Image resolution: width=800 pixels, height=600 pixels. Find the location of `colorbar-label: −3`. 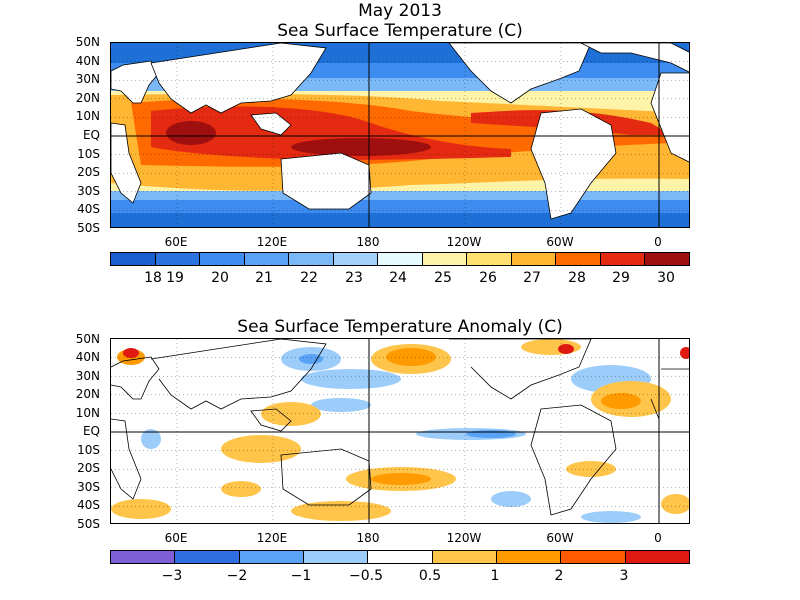

colorbar-label: −3 is located at coordinates (172, 576).